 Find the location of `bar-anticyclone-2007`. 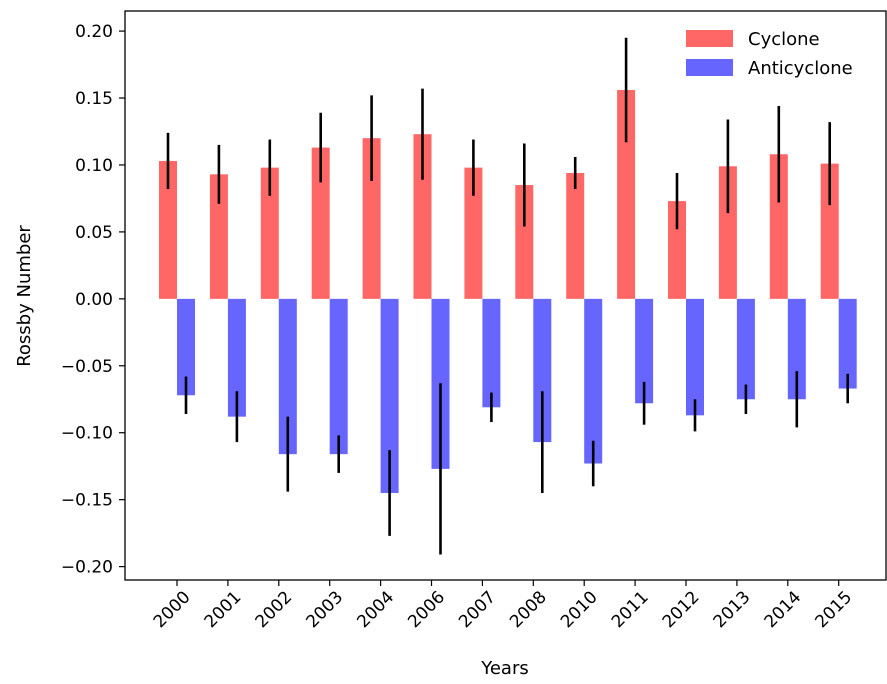

bar-anticyclone-2007 is located at coordinates (491, 353).